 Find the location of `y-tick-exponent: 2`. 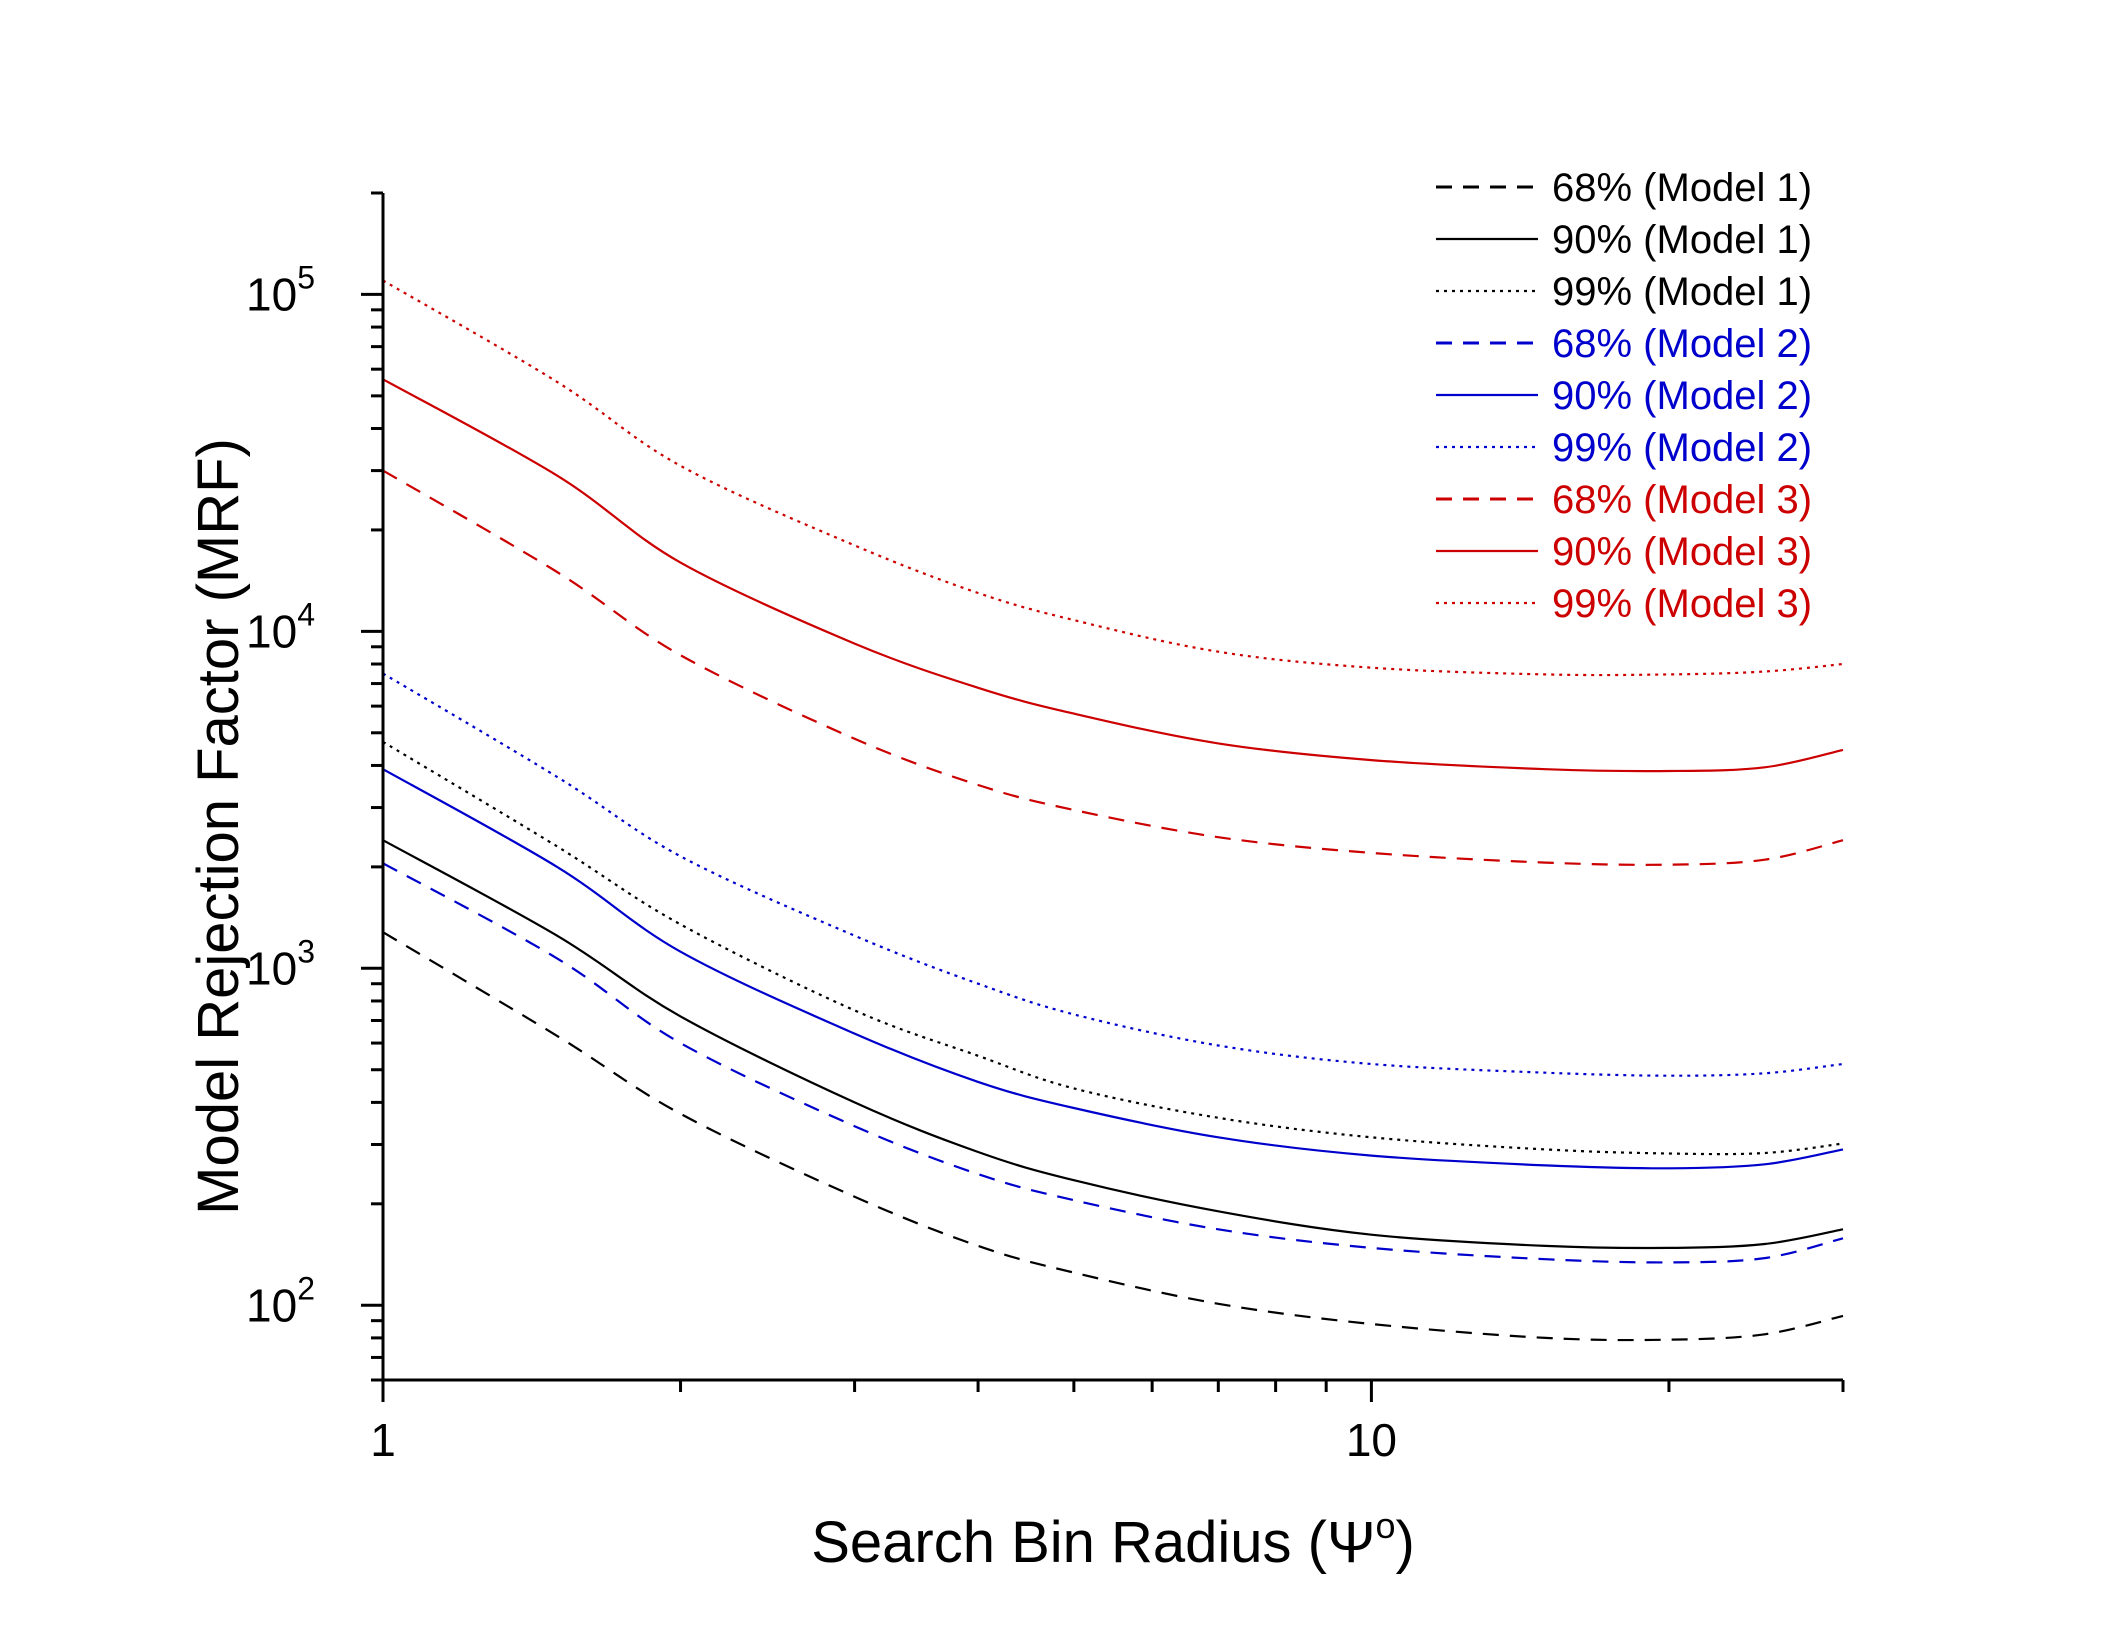

y-tick-exponent: 2 is located at coordinates (306, 1288).